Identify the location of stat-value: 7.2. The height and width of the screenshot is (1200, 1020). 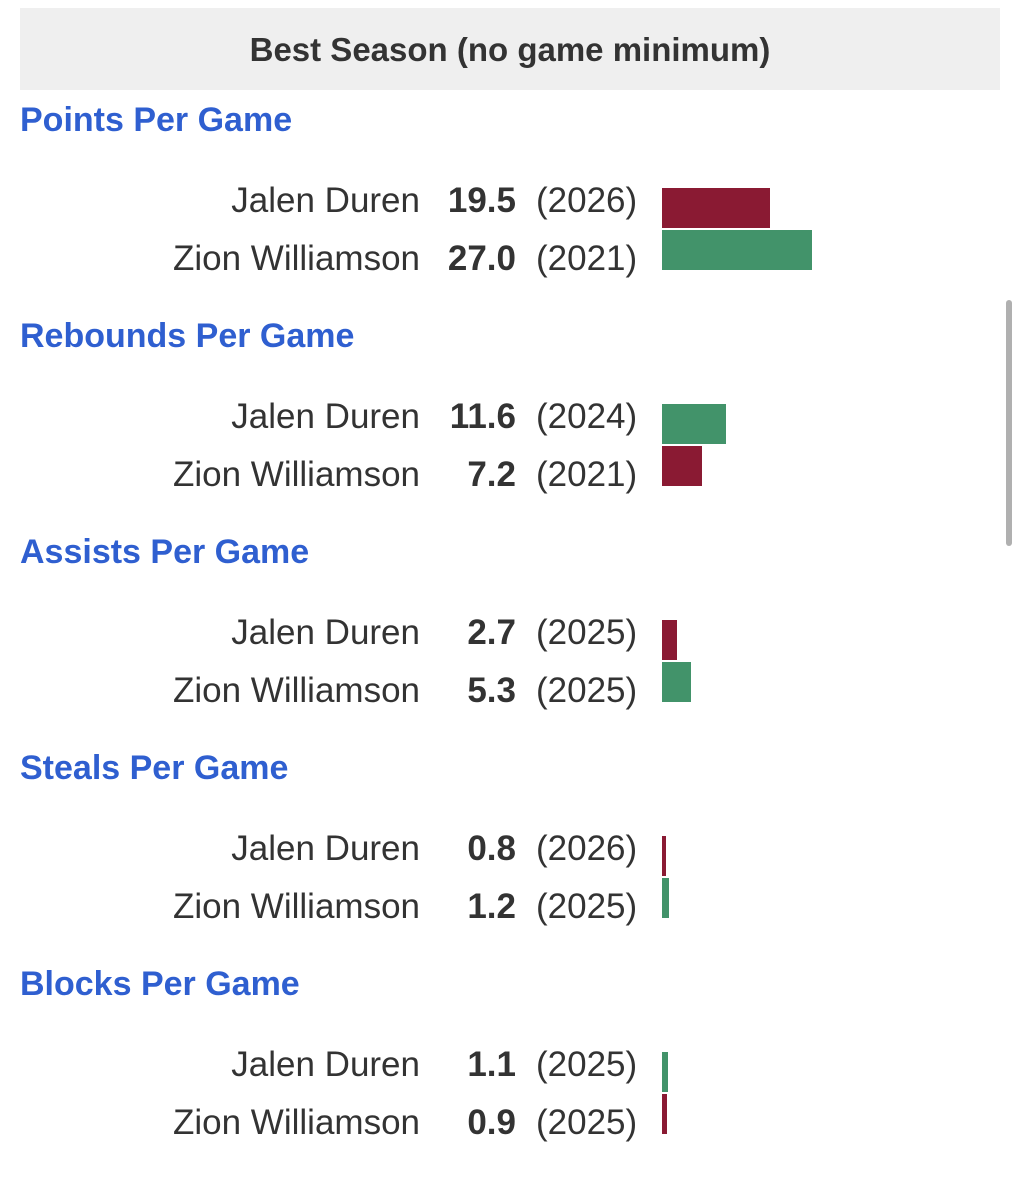
(491, 474).